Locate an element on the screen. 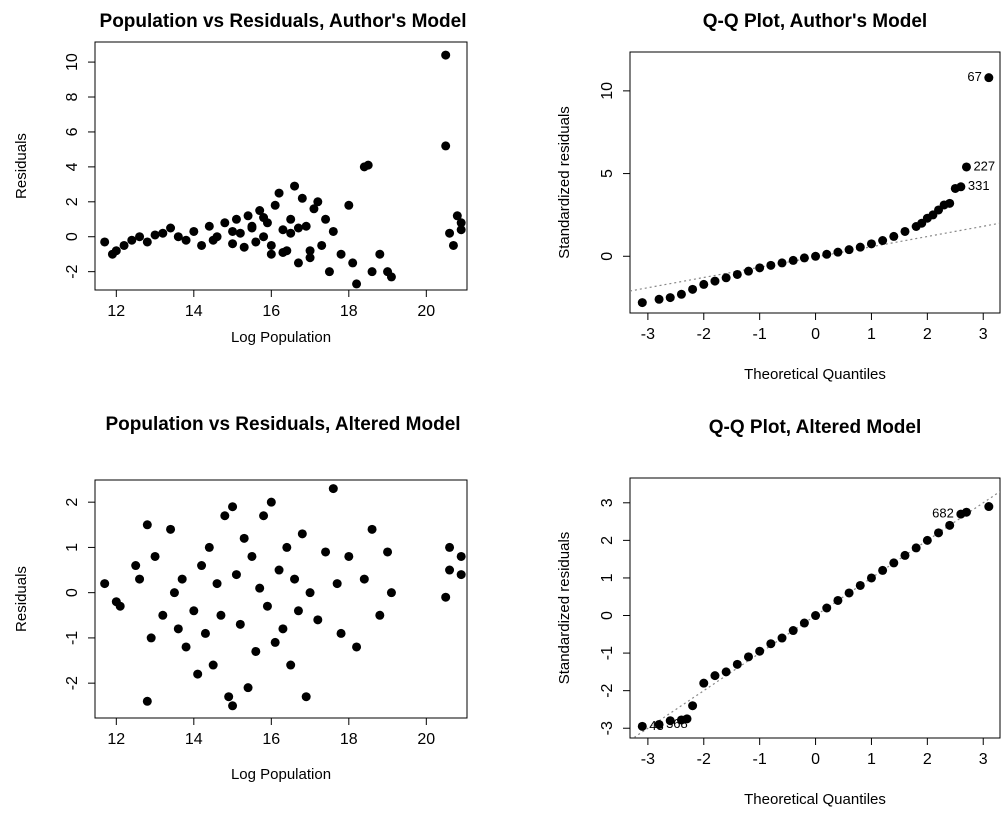  y-axis-label: Standardized residuals is located at coordinates (564, 608).